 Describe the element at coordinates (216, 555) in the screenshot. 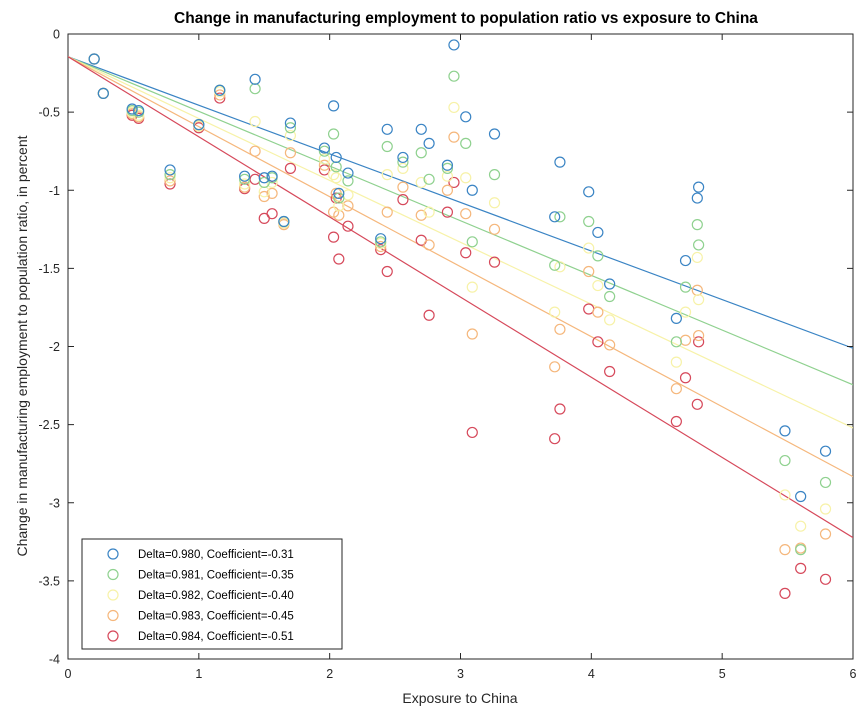

I see `legend-entry-label: Delta=0.980, Coefficient=-0.31` at that location.